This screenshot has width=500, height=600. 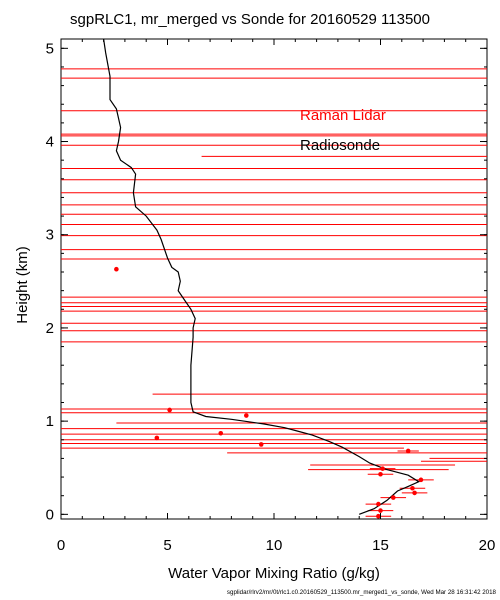 I want to click on x-tick-label: 10, so click(x=274, y=545).